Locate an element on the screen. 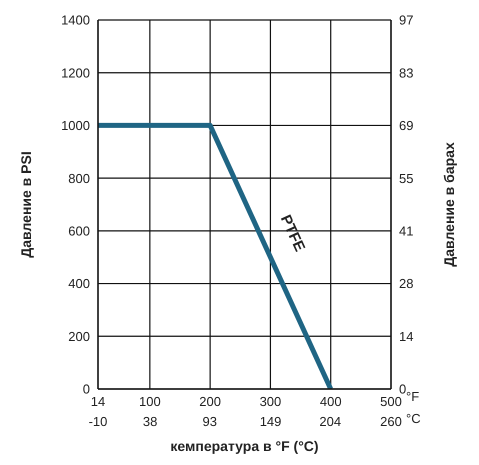 The width and height of the screenshot is (479, 465). text: °C is located at coordinates (413, 418).